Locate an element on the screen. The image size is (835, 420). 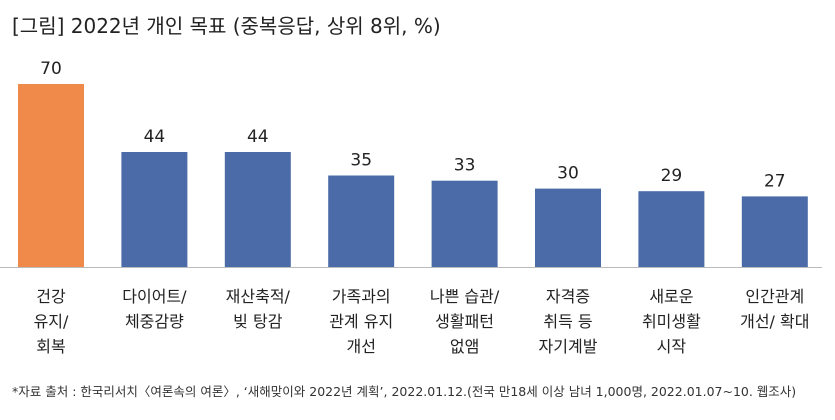
category-label-line: 유지/ is located at coordinates (51, 321).